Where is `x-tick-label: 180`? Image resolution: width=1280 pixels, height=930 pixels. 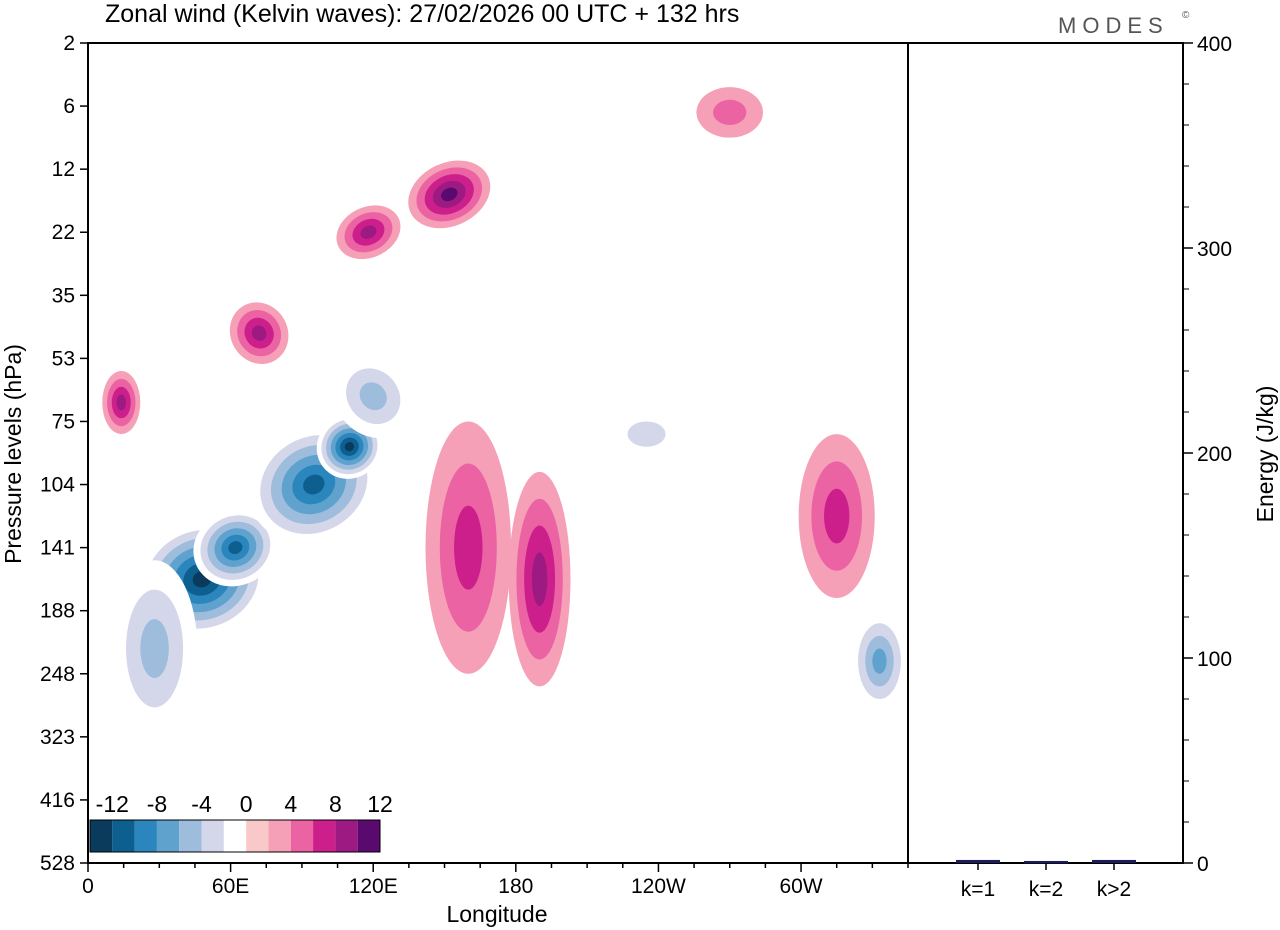
x-tick-label: 180 is located at coordinates (515, 886).